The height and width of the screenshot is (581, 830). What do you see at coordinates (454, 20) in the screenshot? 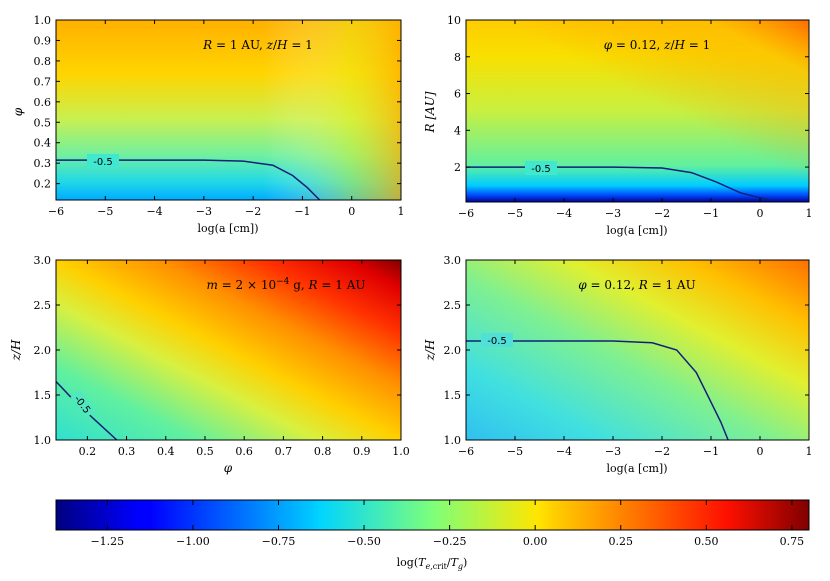
I see `ytick-label: 10` at bounding box center [454, 20].